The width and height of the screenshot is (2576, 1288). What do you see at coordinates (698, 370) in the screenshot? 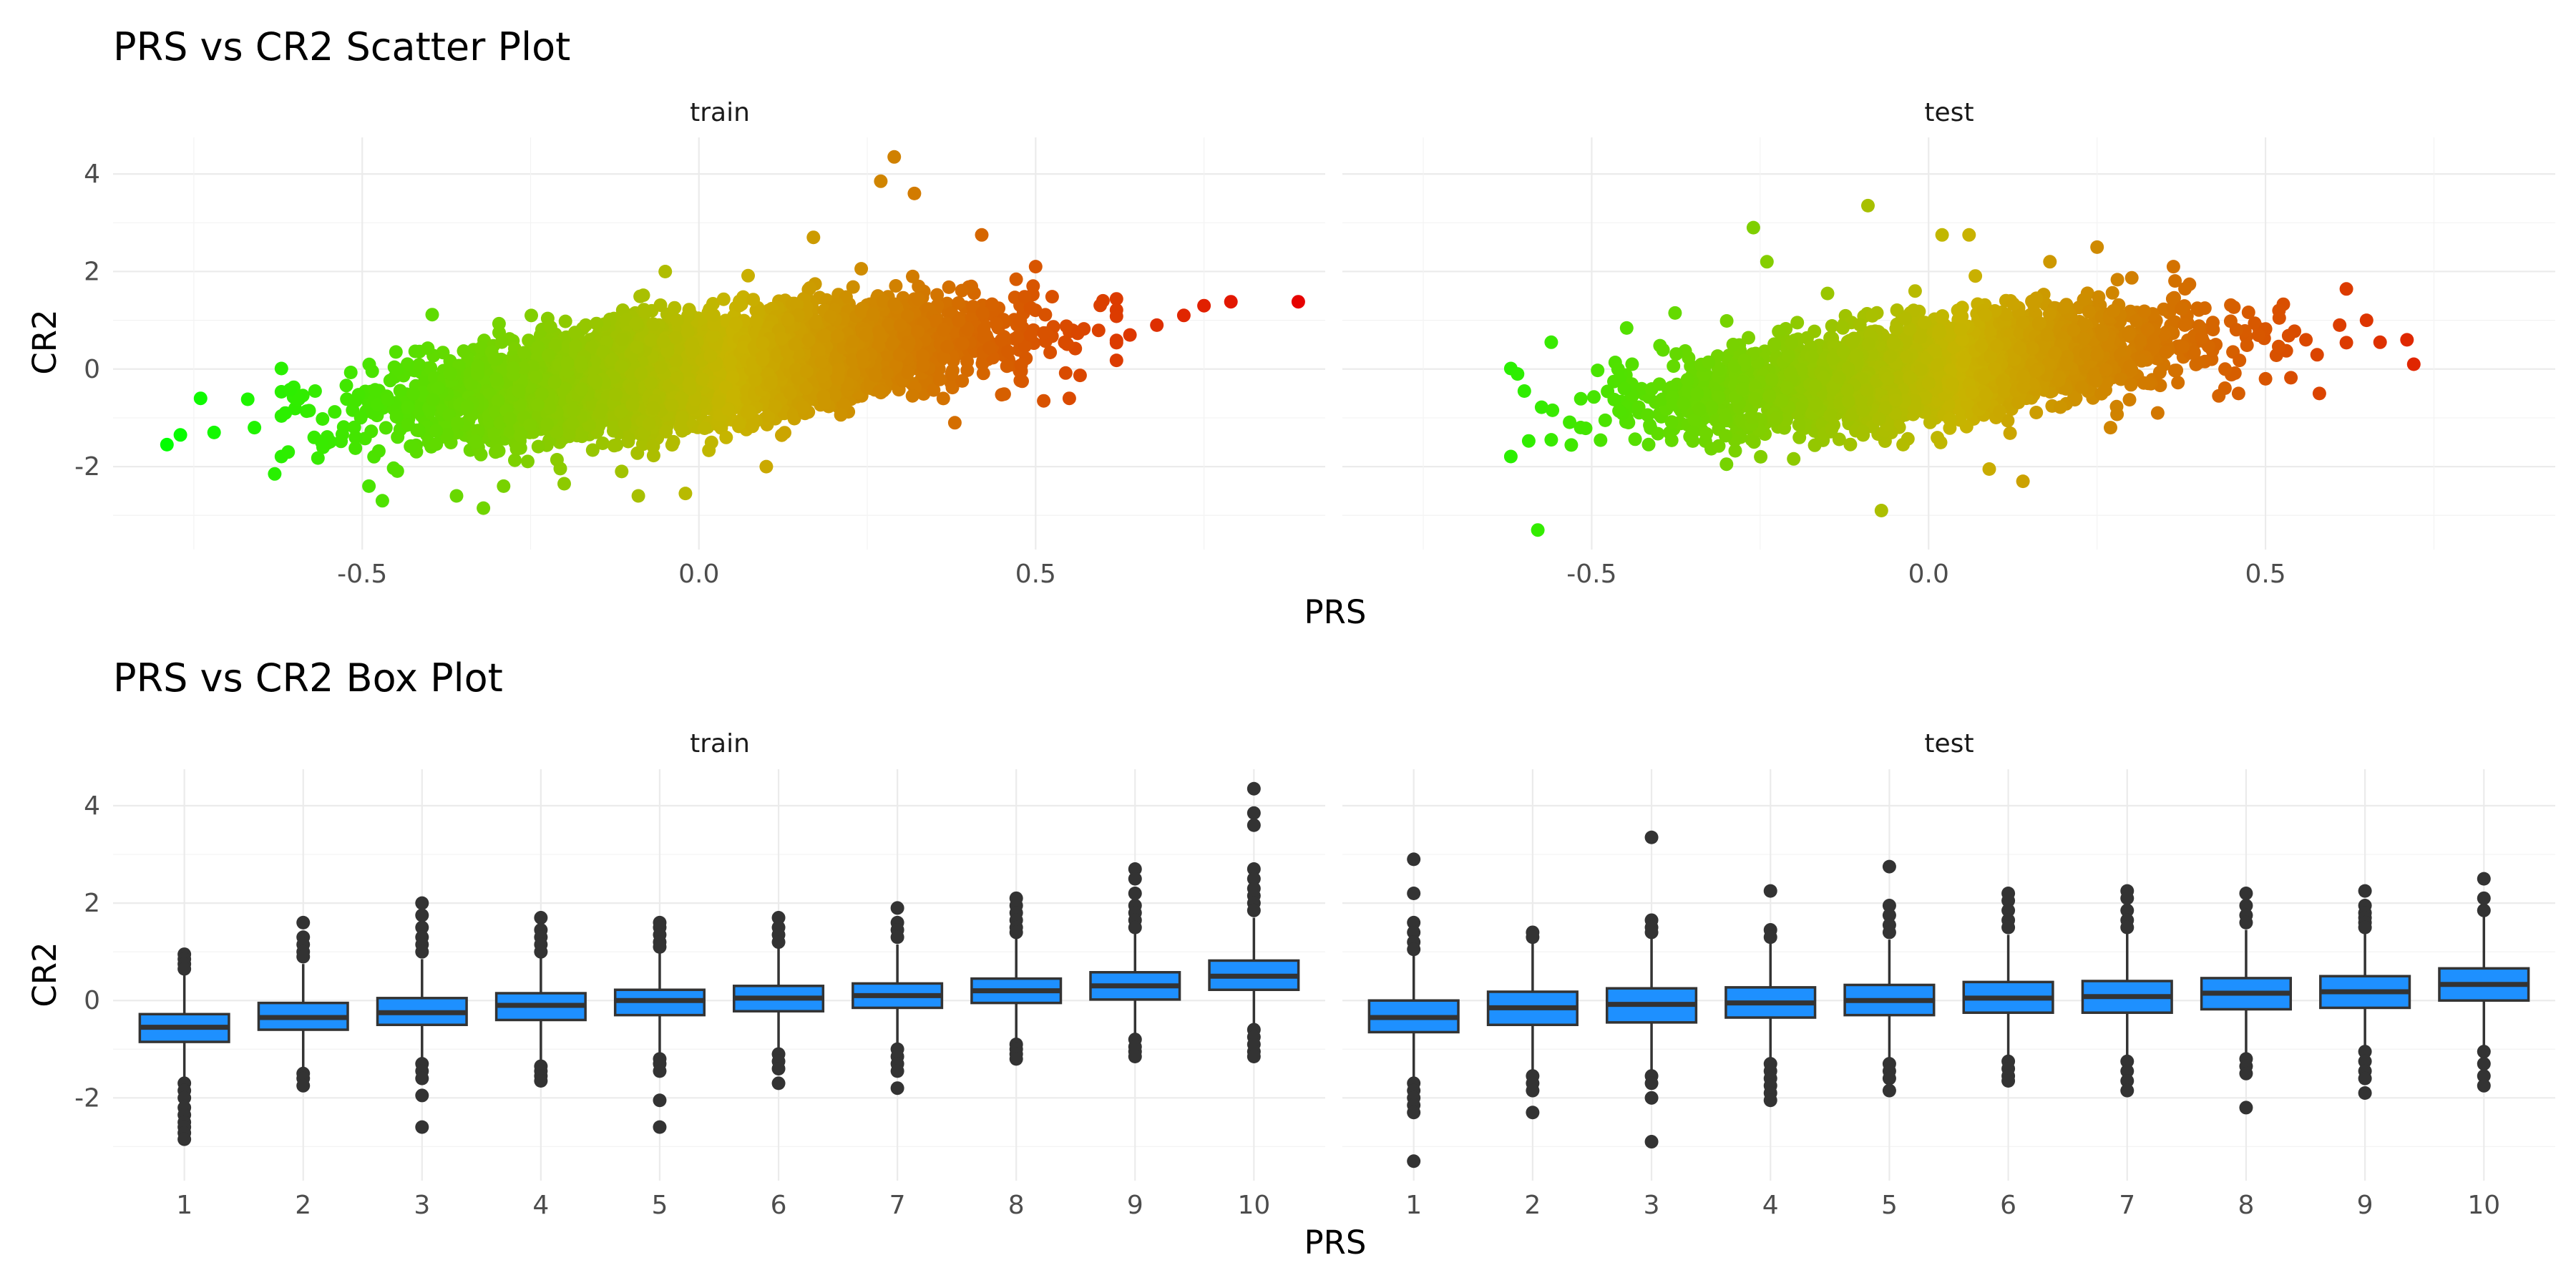
I see `scatter-train-point-cloud` at bounding box center [698, 370].